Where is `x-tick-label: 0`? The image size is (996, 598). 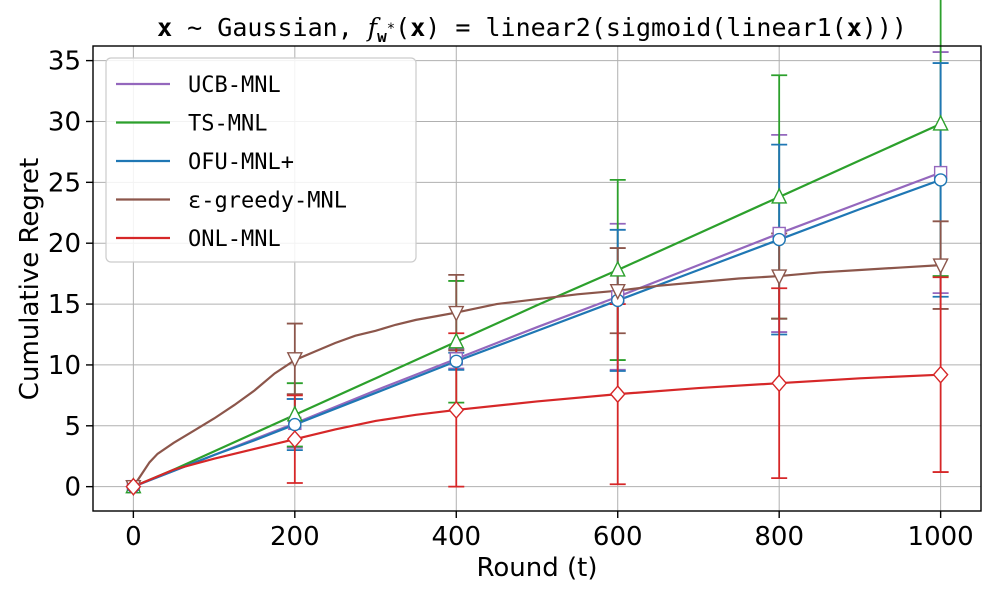
x-tick-label: 0 is located at coordinates (133, 537).